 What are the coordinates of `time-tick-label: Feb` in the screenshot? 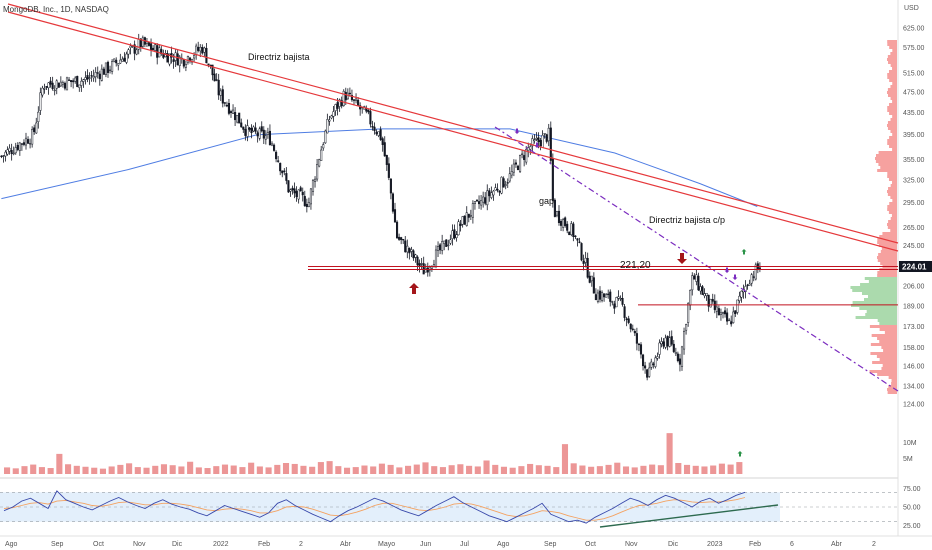 It's located at (755, 544).